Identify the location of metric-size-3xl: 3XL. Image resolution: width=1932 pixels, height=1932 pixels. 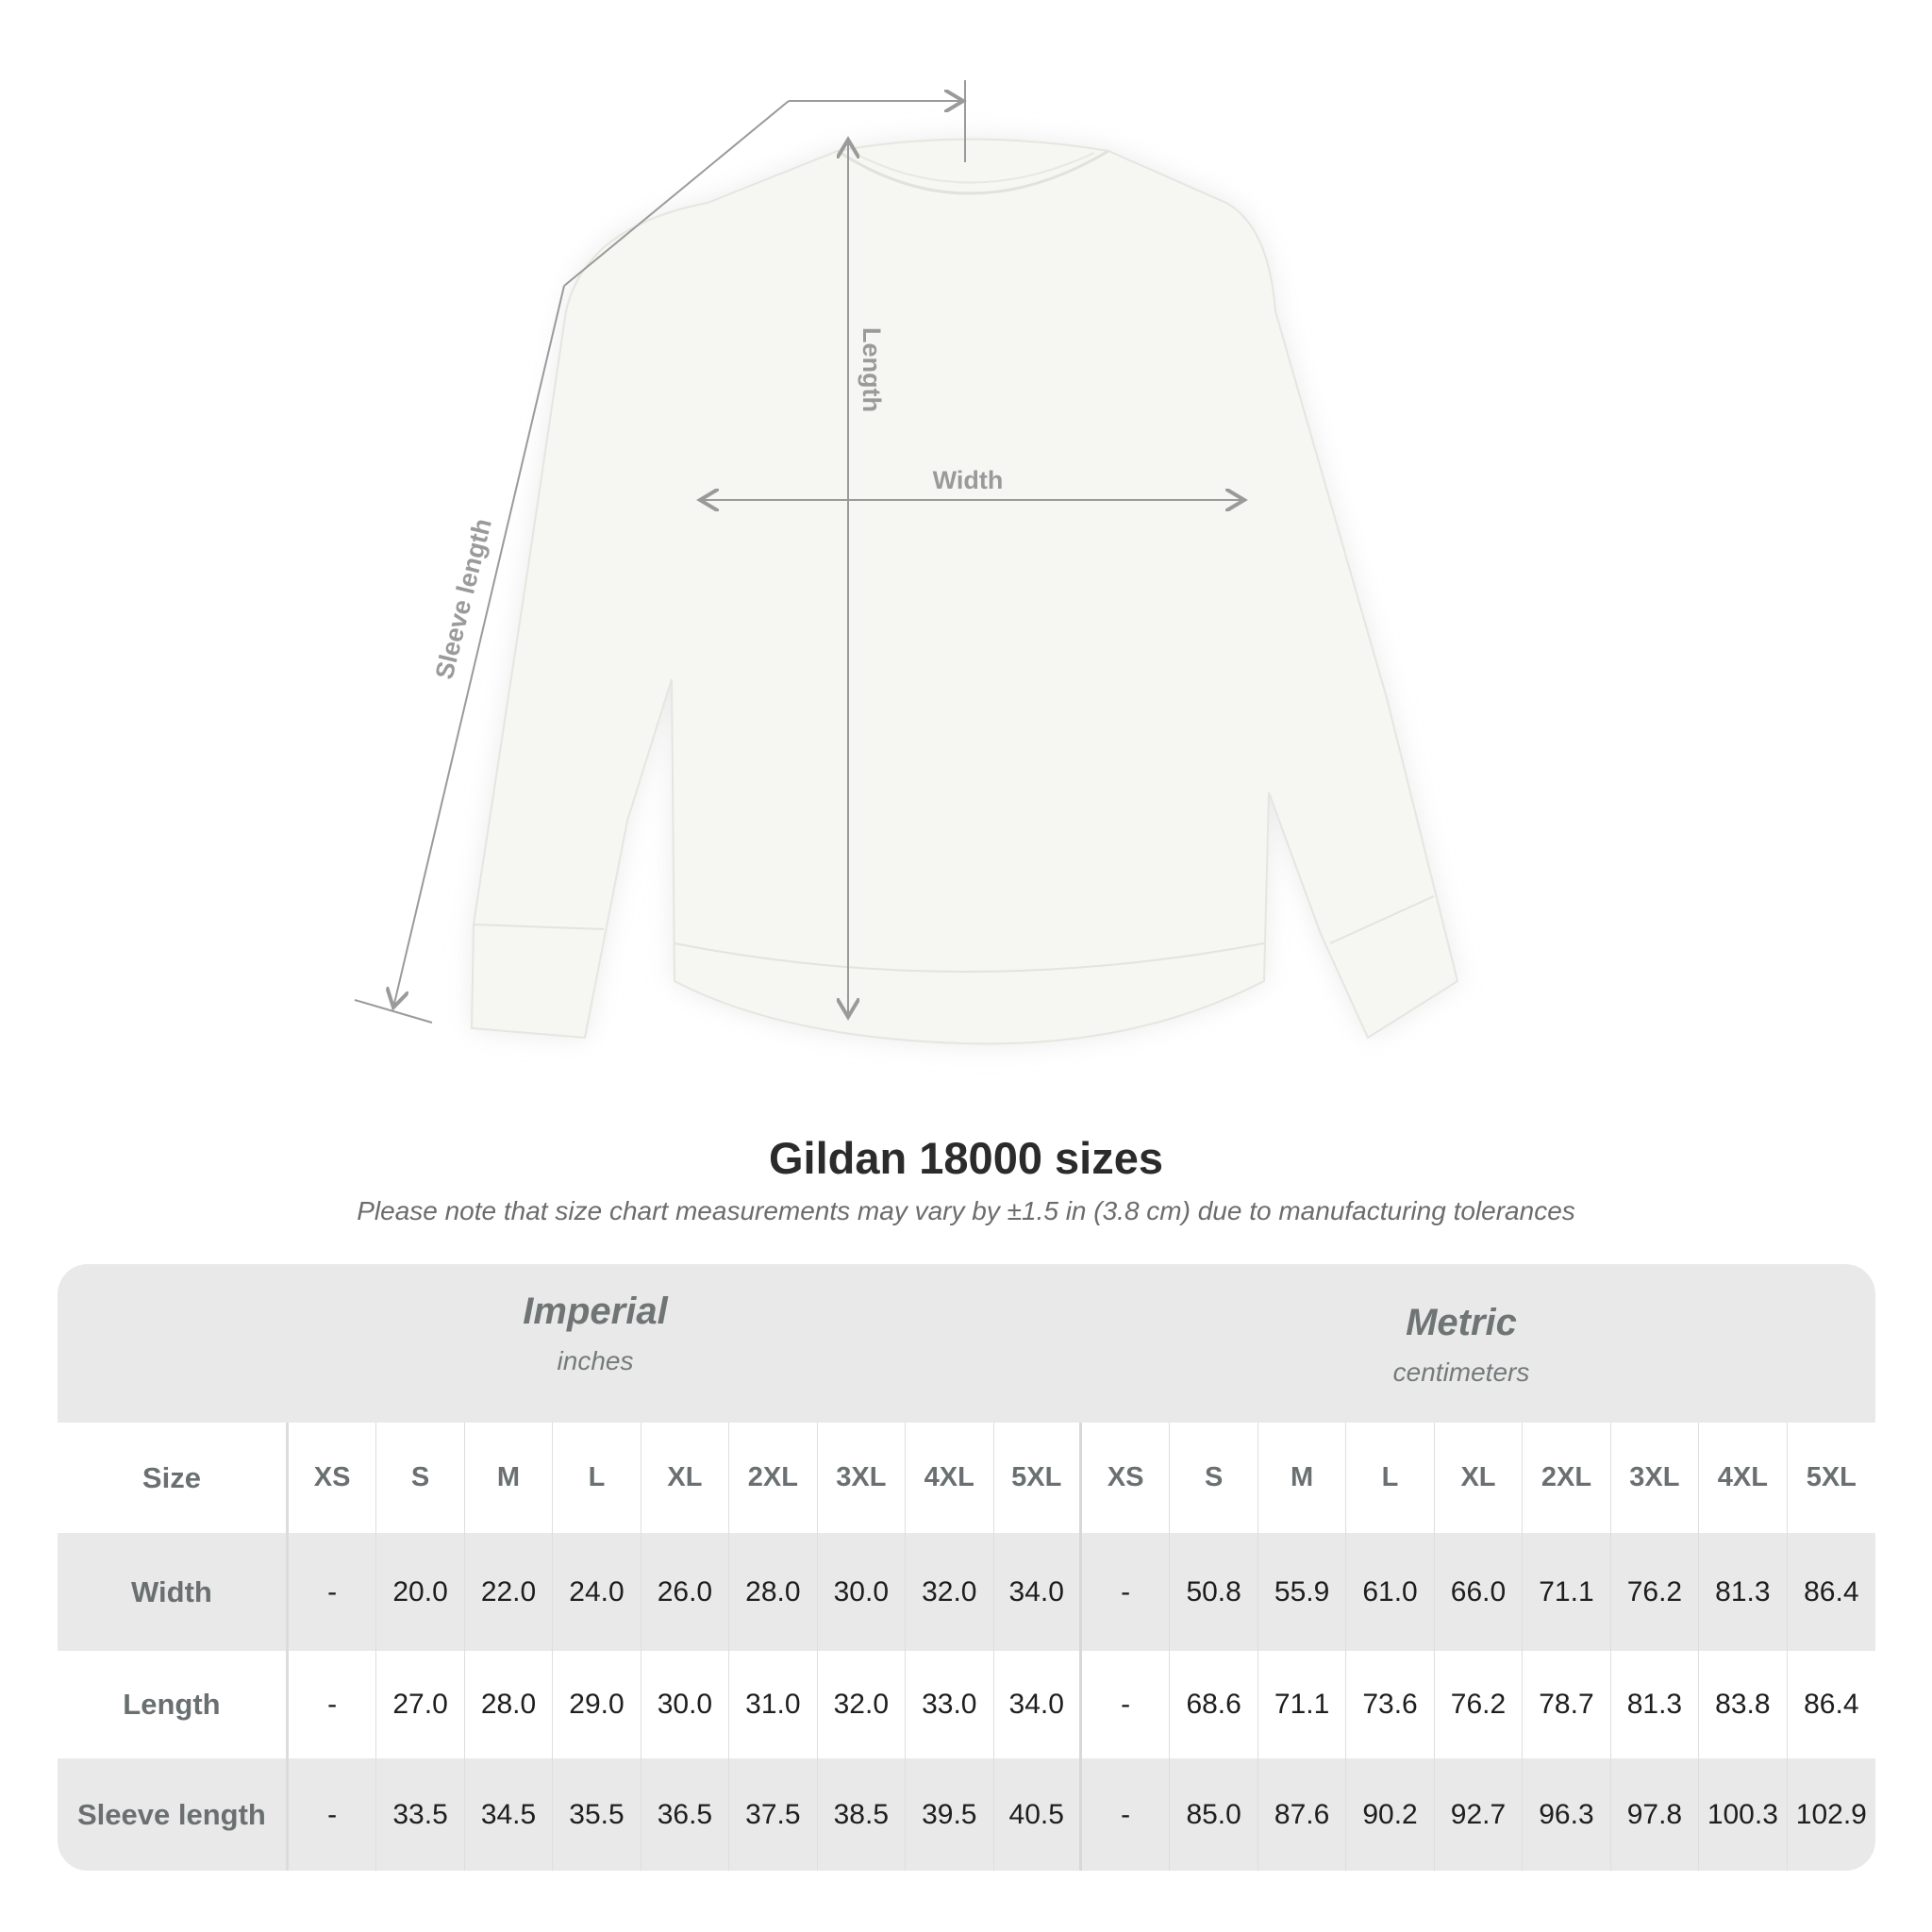
(1655, 1478).